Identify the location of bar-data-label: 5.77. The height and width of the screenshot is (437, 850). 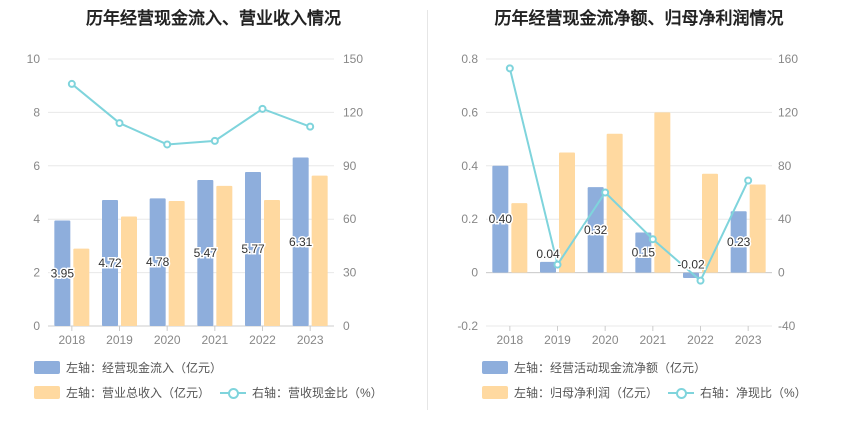
(253, 249).